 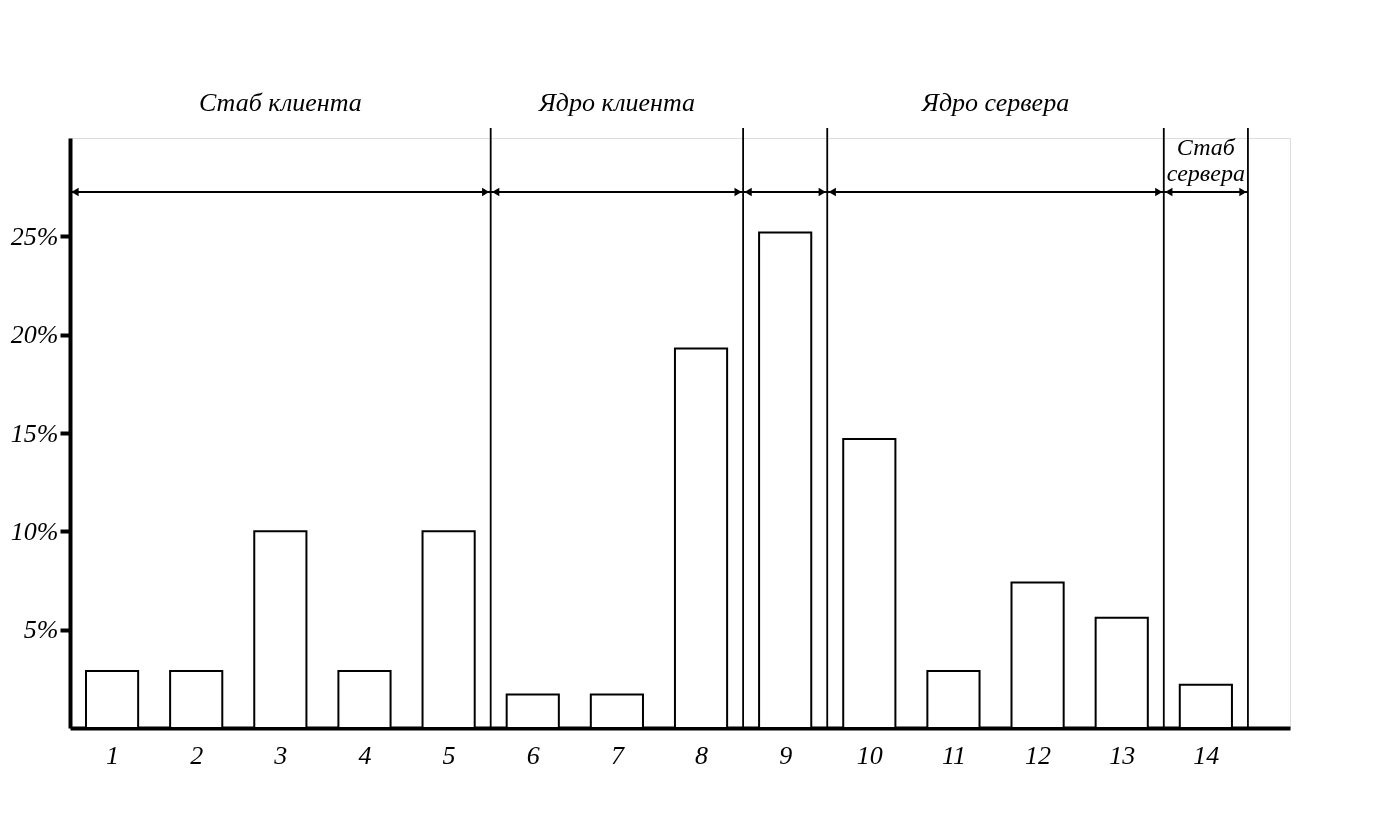 What do you see at coordinates (41, 630) in the screenshot?
I see `y-tick-label: 5%` at bounding box center [41, 630].